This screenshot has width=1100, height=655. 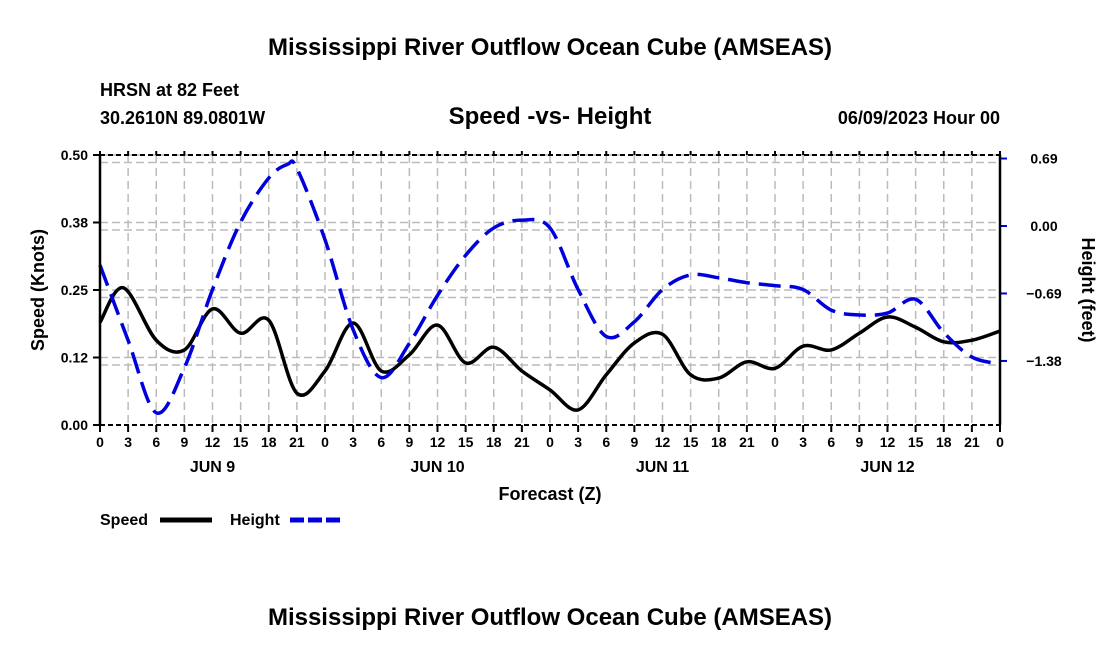 What do you see at coordinates (1043, 226) in the screenshot?
I see `y2-tick-label: 0.00` at bounding box center [1043, 226].